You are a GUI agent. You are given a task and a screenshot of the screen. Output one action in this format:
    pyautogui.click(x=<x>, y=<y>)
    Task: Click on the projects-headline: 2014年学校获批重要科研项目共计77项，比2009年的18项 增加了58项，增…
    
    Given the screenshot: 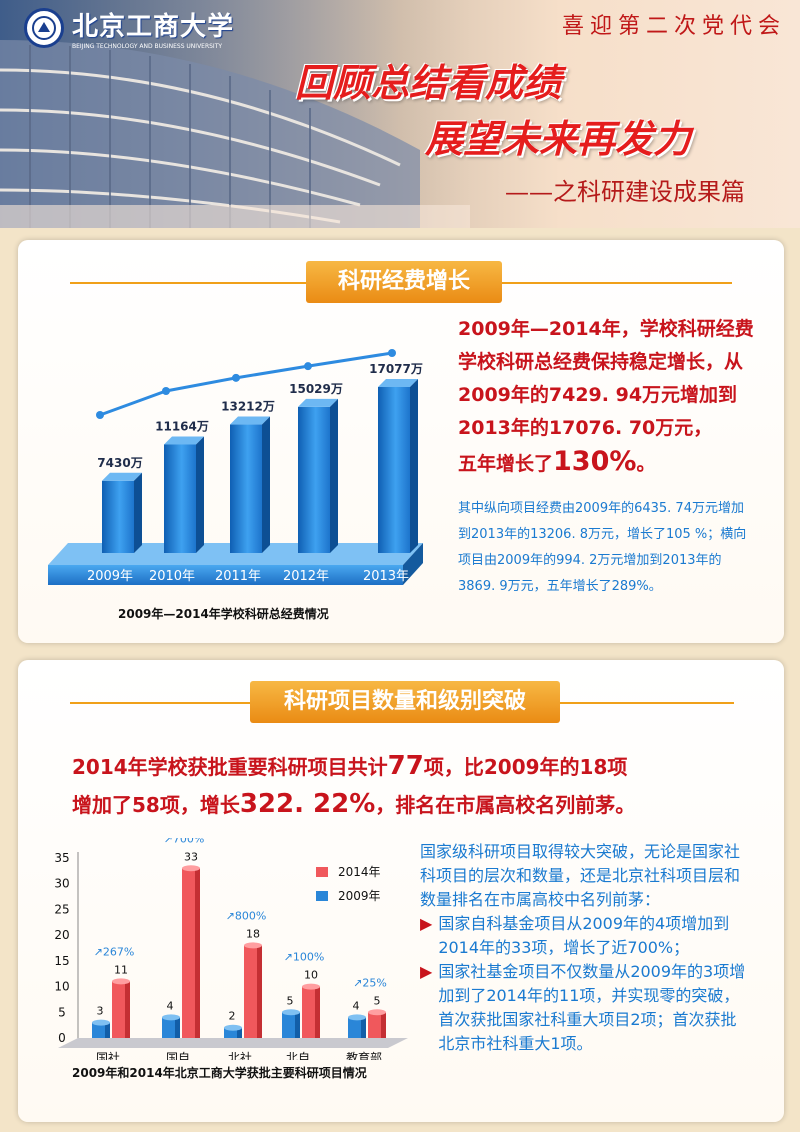 What is the action you would take?
    pyautogui.click(x=353, y=786)
    